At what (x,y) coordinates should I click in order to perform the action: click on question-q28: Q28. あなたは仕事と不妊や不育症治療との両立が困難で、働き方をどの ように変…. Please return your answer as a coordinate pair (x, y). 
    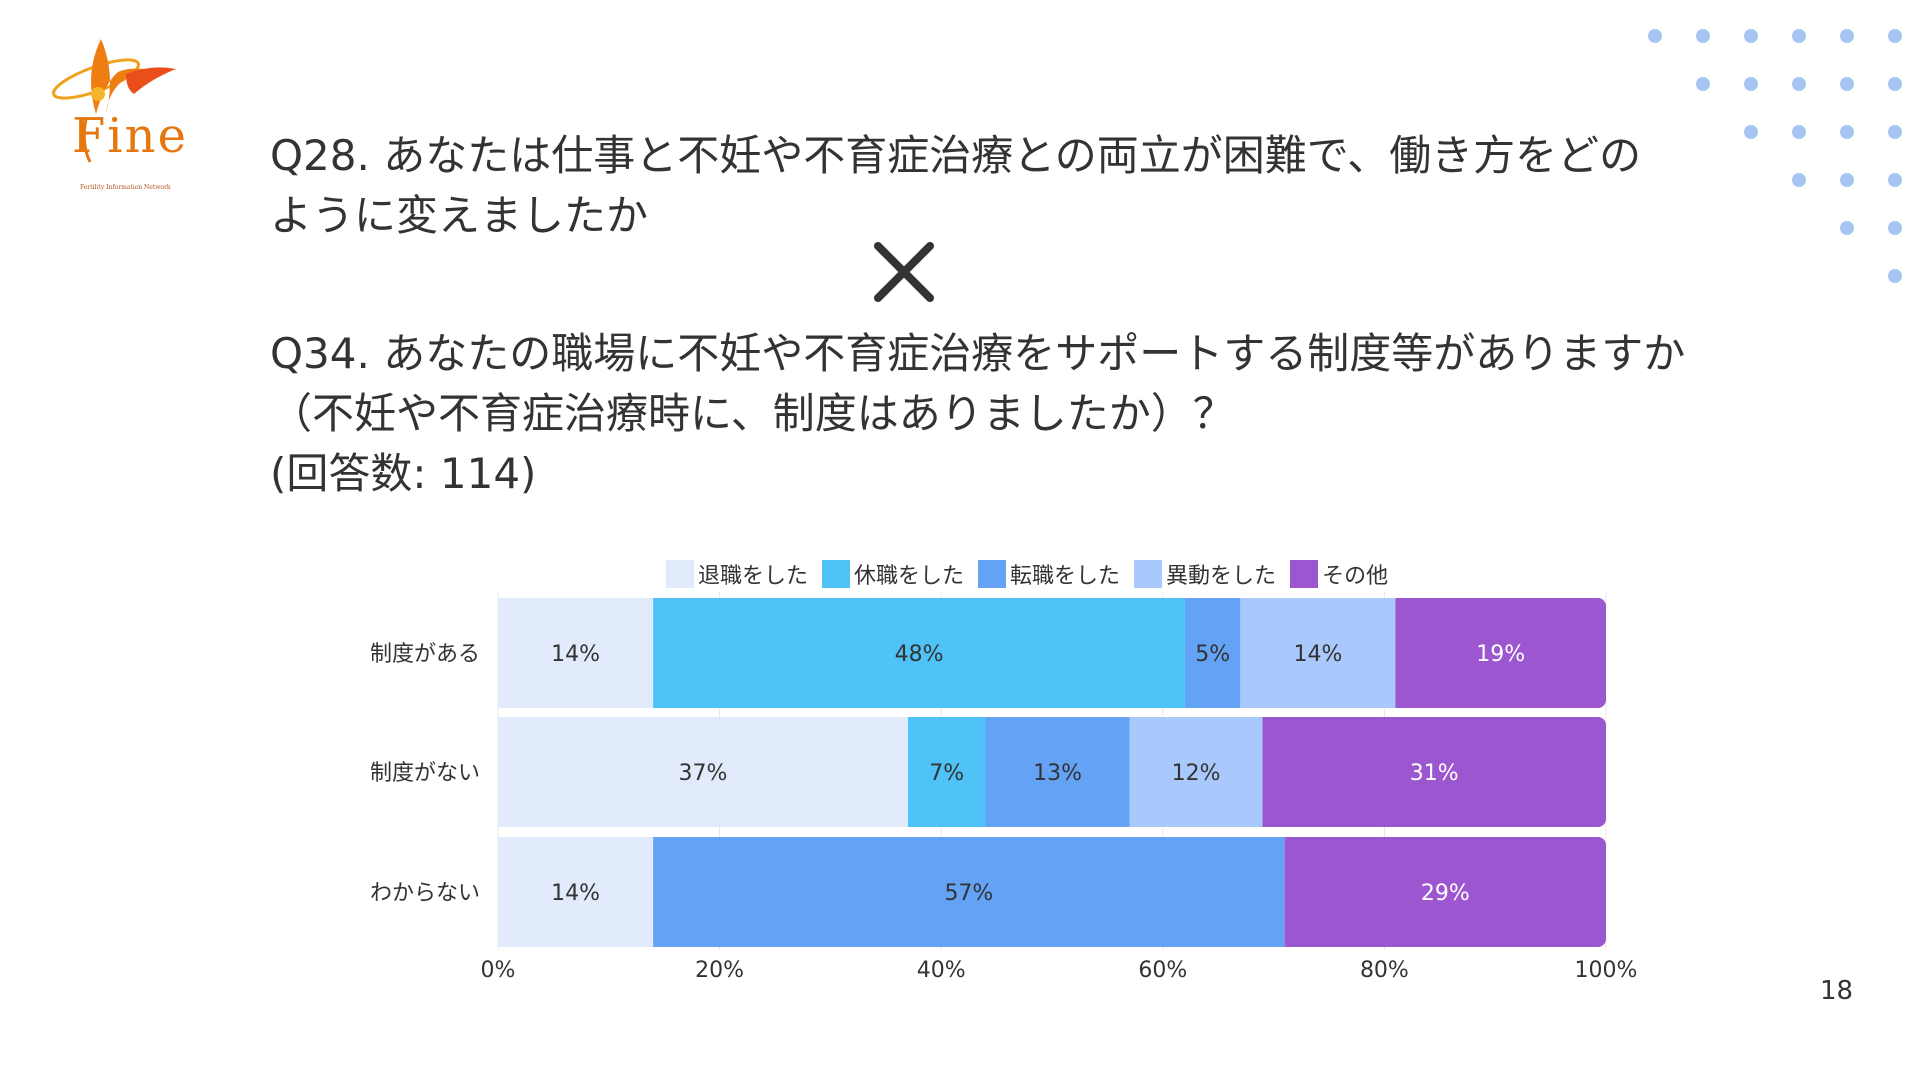
    Looking at the image, I should click on (985, 186).